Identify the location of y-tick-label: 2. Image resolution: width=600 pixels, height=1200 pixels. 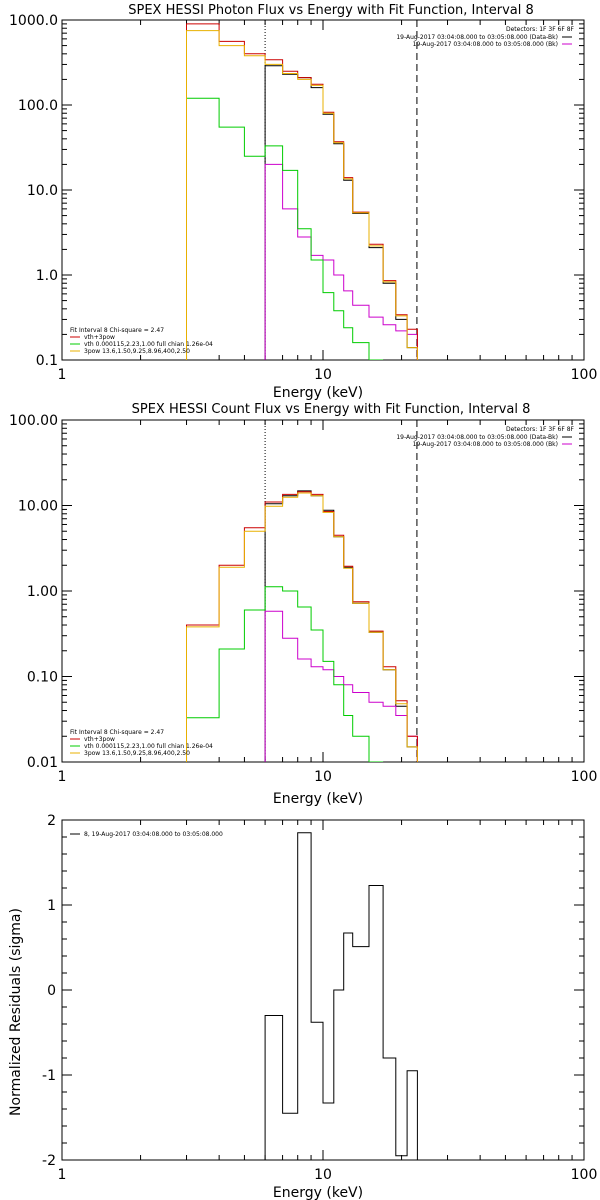
(51, 821).